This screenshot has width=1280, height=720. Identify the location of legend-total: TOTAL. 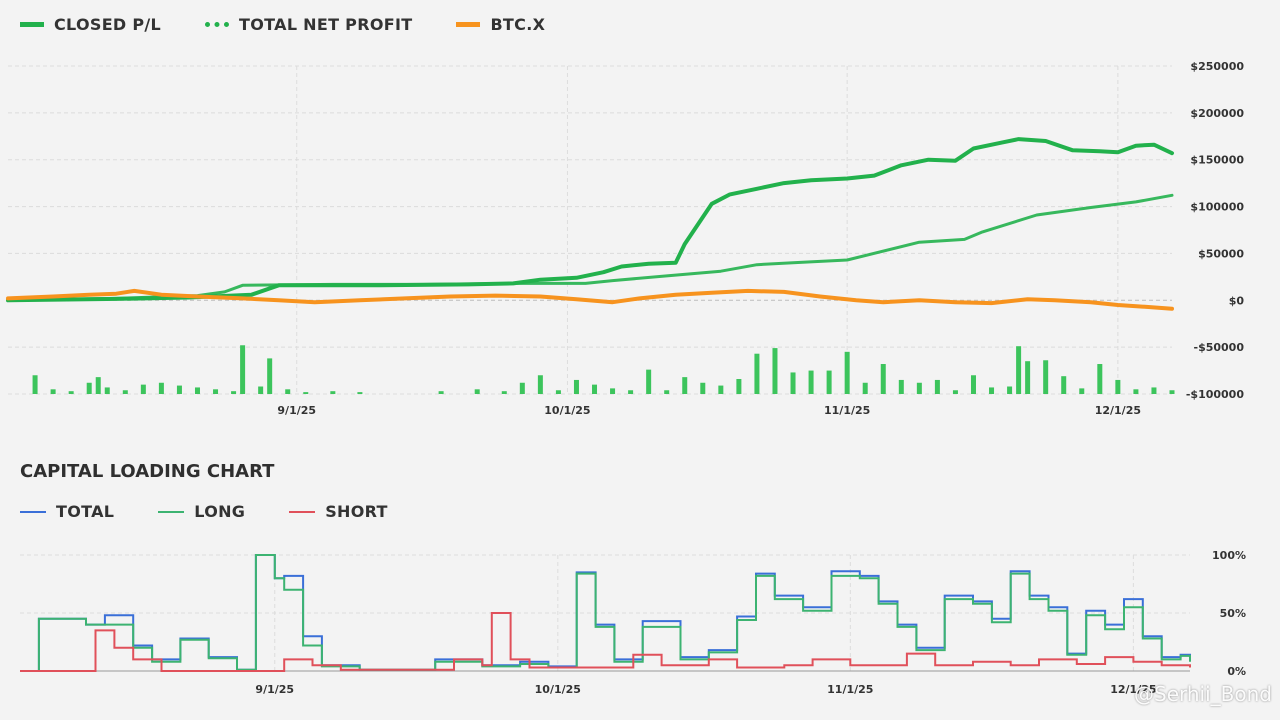
(67, 511).